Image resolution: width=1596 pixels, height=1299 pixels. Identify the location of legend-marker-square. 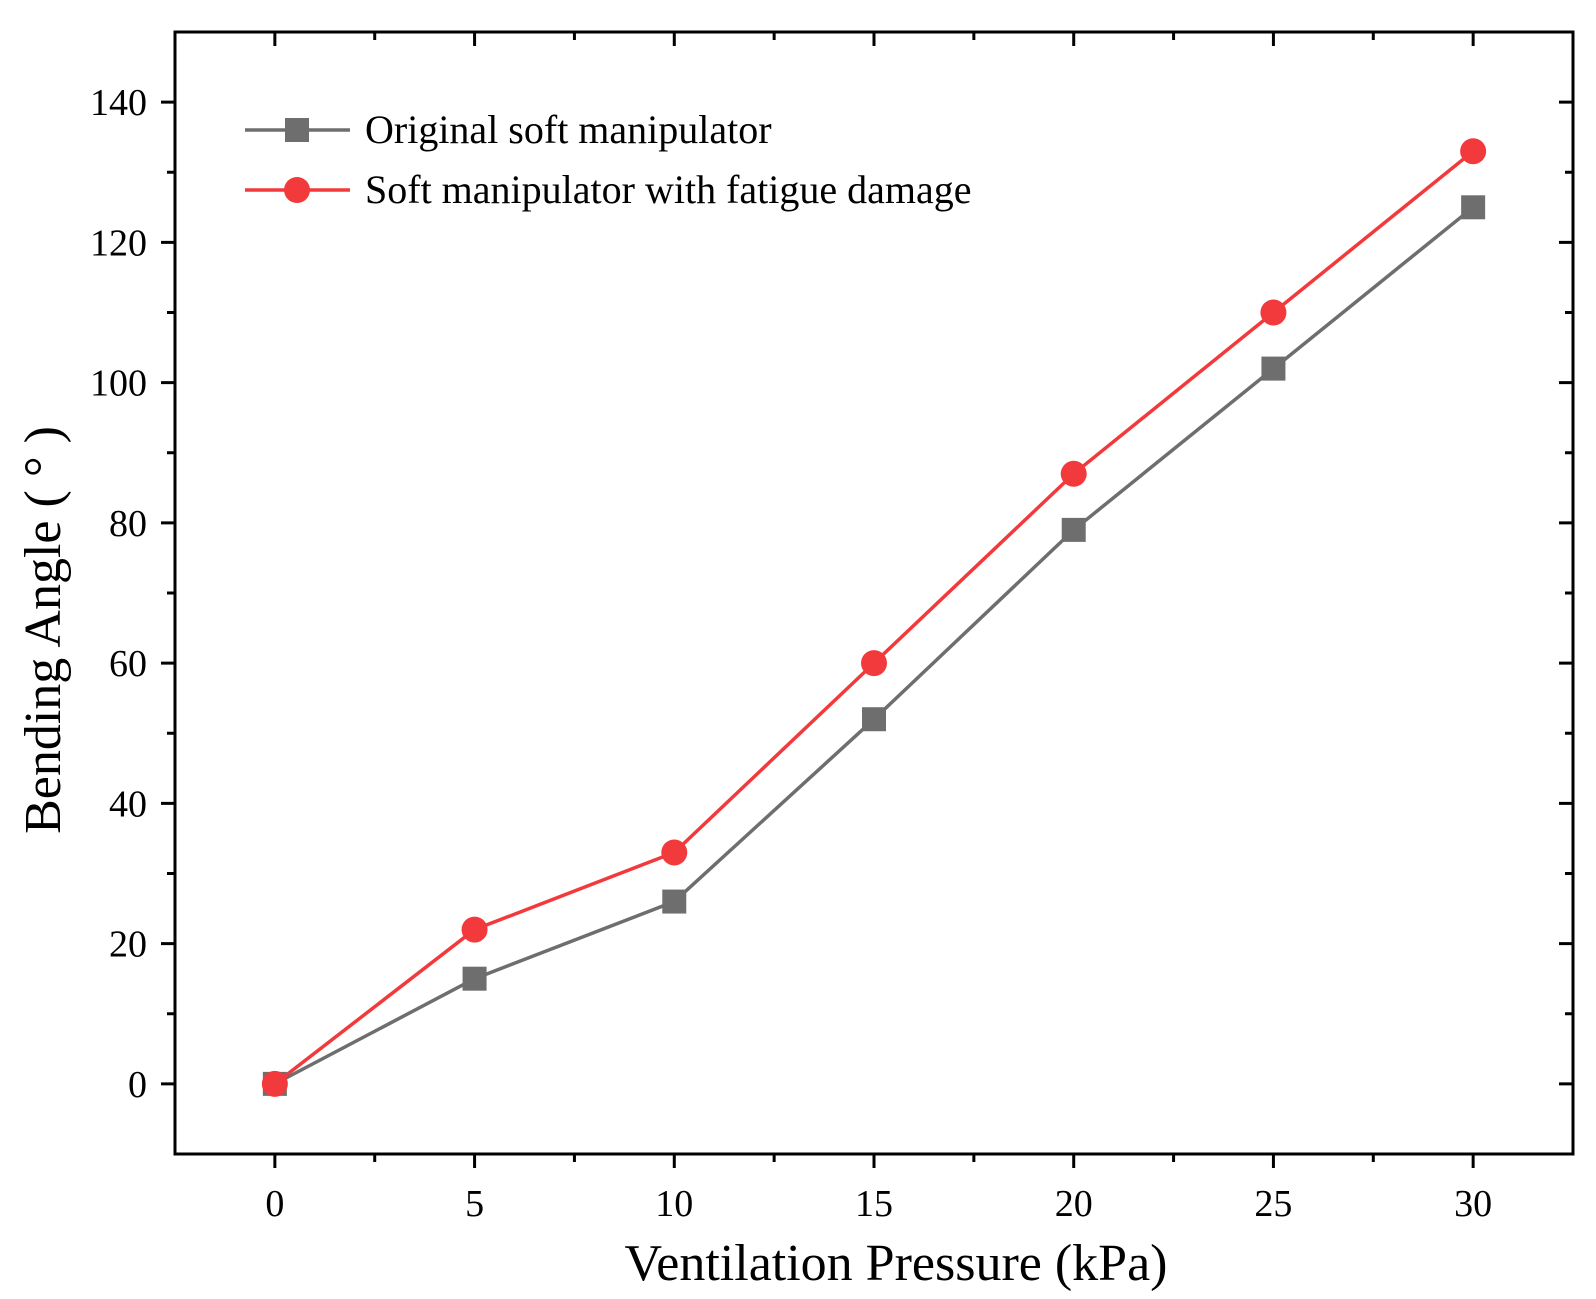
(297, 130).